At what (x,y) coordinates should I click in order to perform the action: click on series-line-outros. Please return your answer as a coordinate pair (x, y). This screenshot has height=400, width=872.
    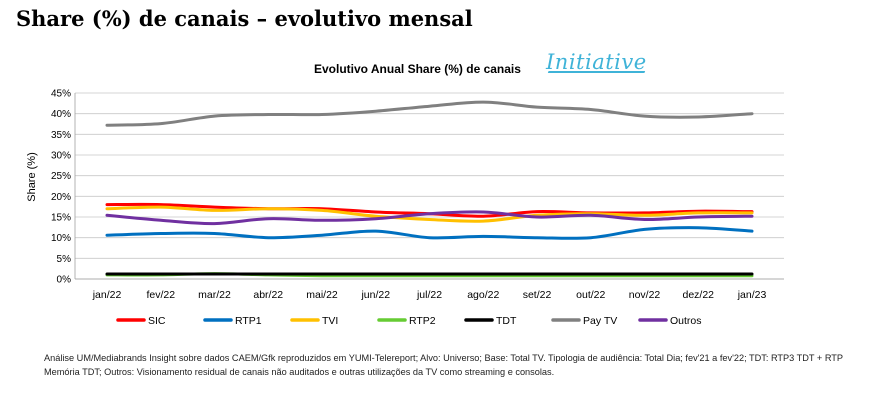
    Looking at the image, I should click on (429, 218).